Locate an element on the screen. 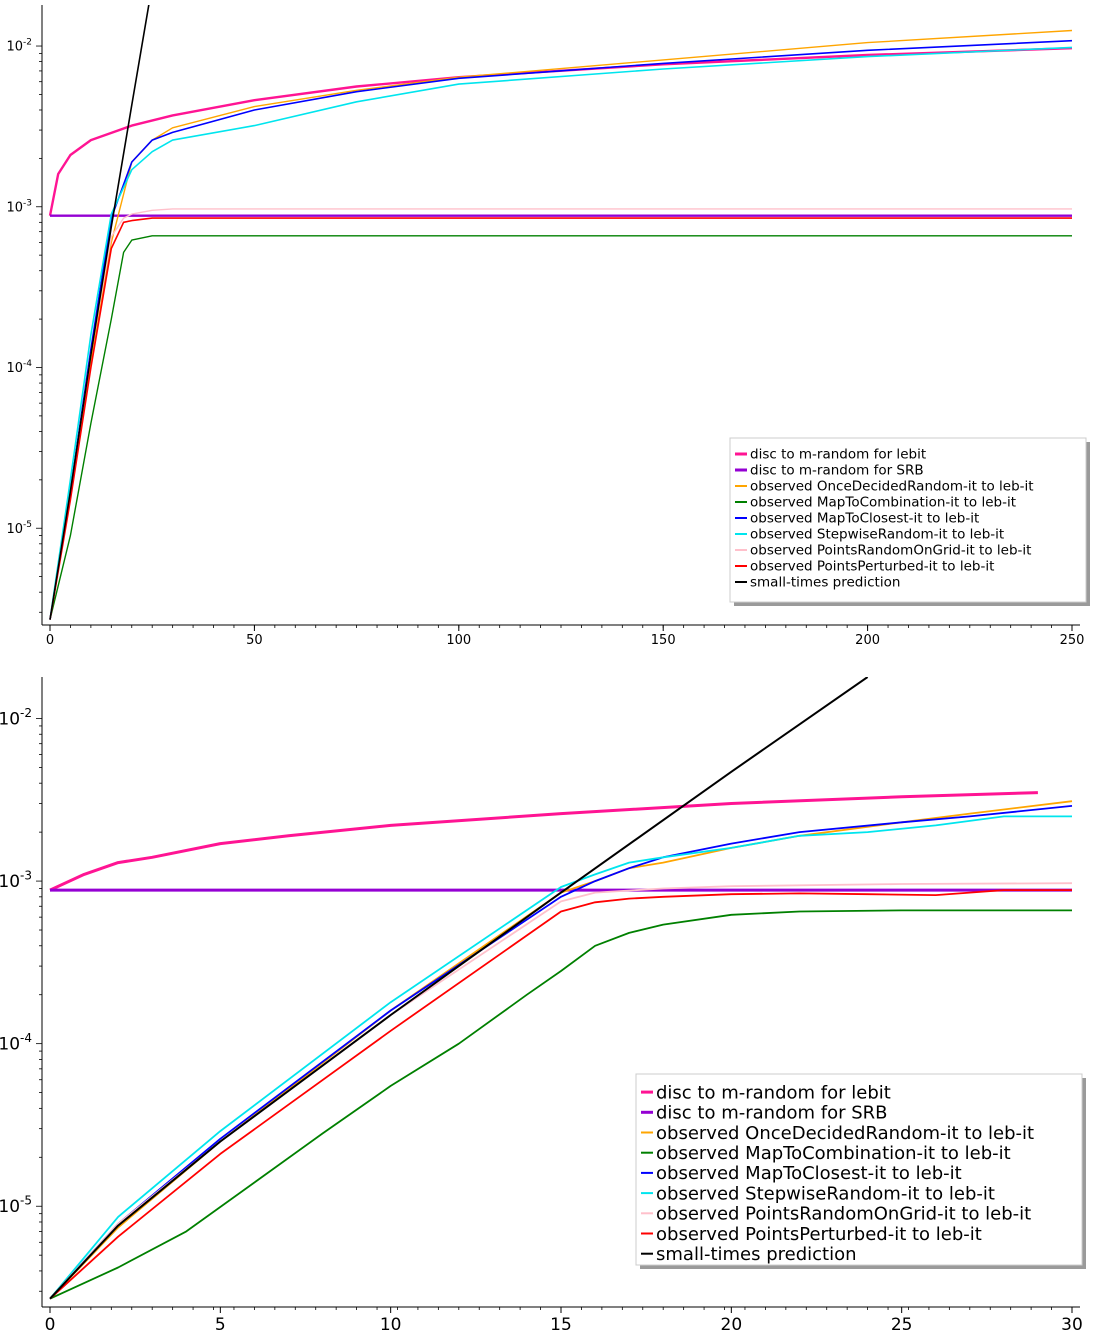 This screenshot has height=1342, width=1093. x-tick-label: 20 is located at coordinates (732, 1325).